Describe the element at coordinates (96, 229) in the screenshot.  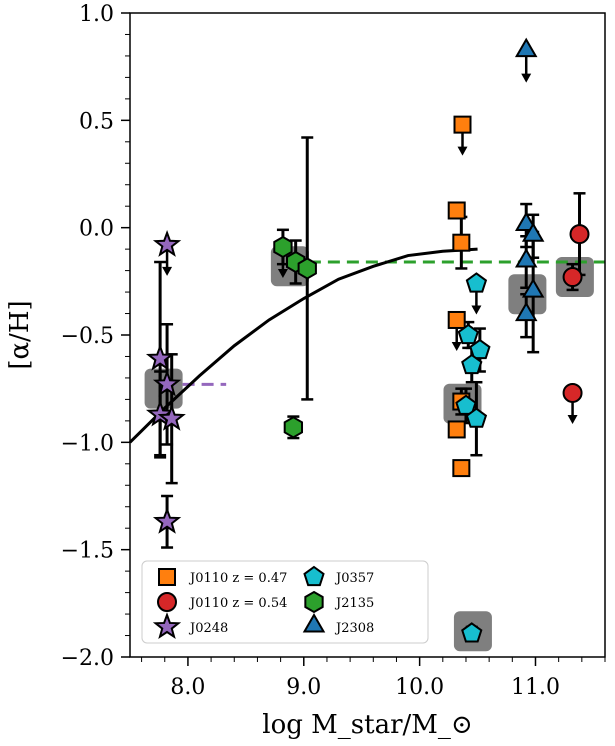
I see `y-tick-label: 0.0` at that location.